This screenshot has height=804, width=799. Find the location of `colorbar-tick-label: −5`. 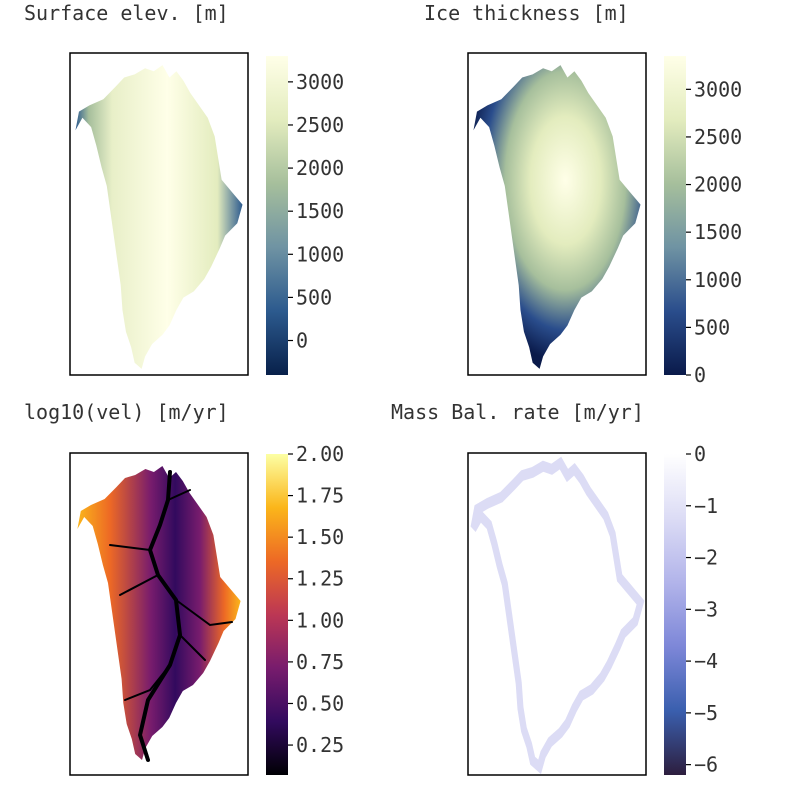

colorbar-tick-label: −5 is located at coordinates (706, 713).